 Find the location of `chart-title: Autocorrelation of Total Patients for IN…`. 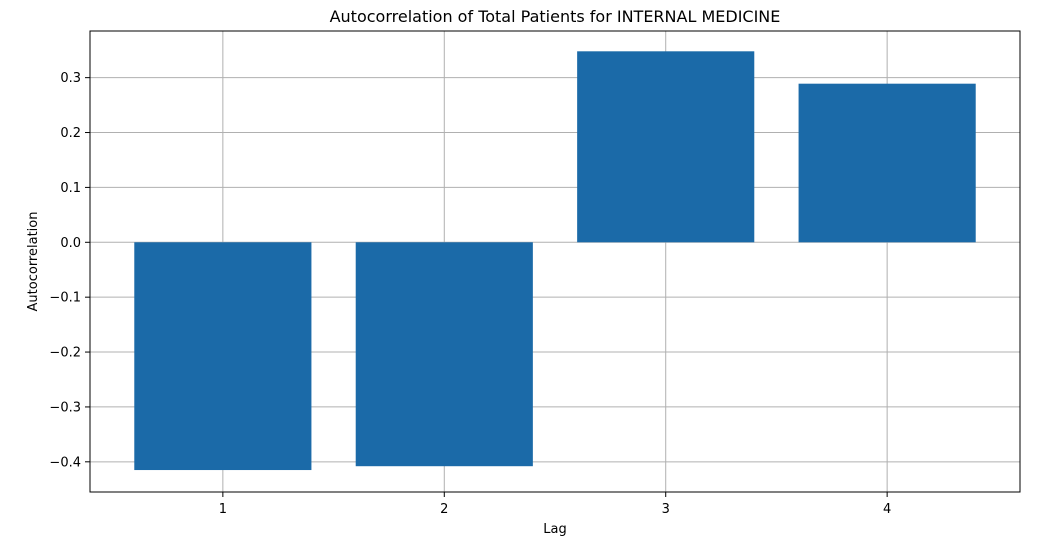

chart-title: Autocorrelation of Total Patients for IN… is located at coordinates (555, 16).